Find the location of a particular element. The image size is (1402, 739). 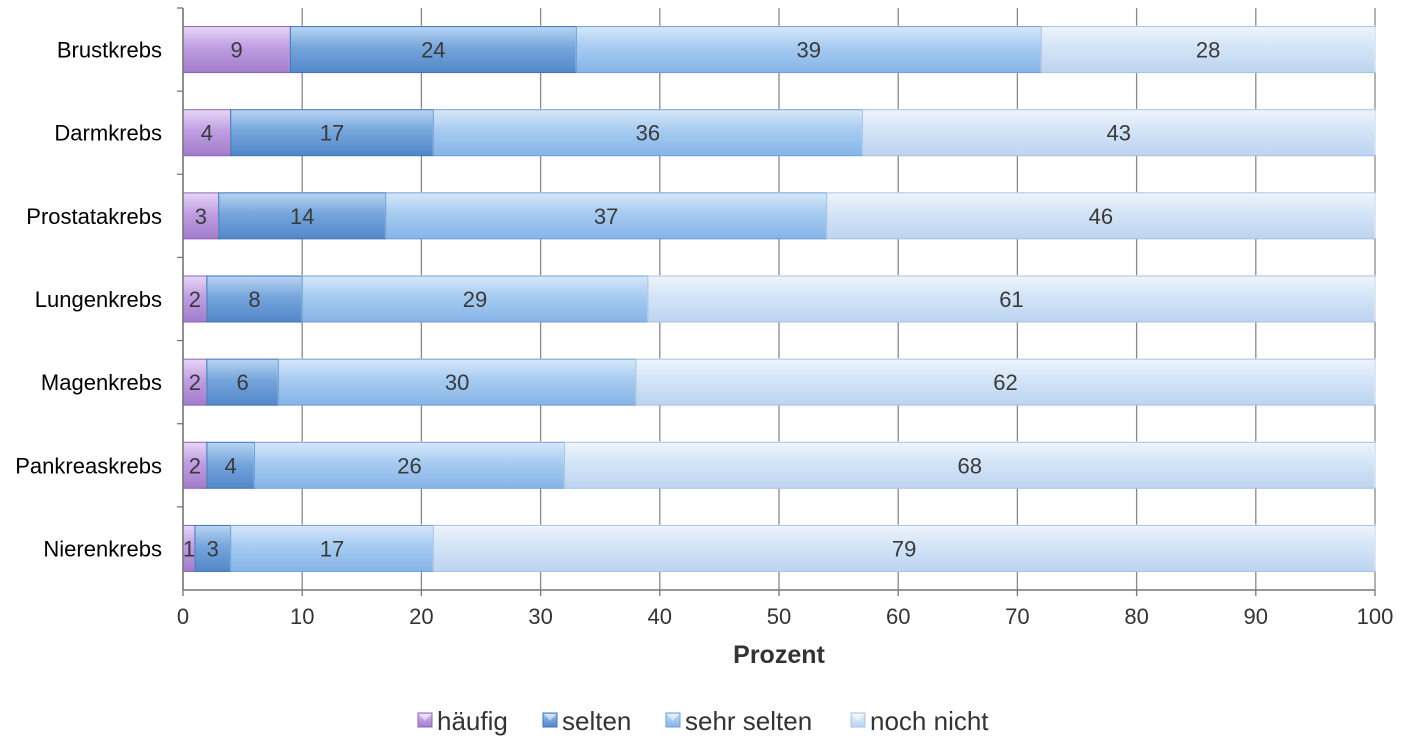

bar-brustkrebs-noch-nicht is located at coordinates (1208, 50).